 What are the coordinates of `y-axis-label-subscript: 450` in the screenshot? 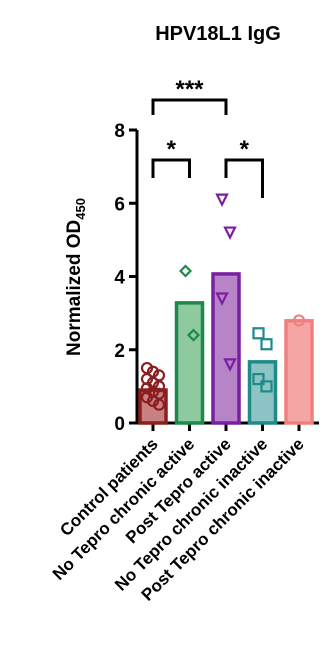 It's located at (80, 209).